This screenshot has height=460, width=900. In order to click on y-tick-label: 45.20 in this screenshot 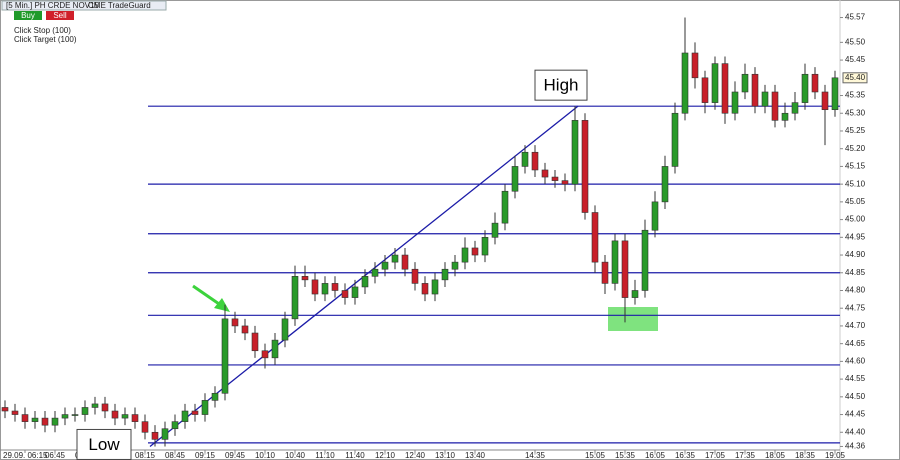, I will do `click(855, 148)`.